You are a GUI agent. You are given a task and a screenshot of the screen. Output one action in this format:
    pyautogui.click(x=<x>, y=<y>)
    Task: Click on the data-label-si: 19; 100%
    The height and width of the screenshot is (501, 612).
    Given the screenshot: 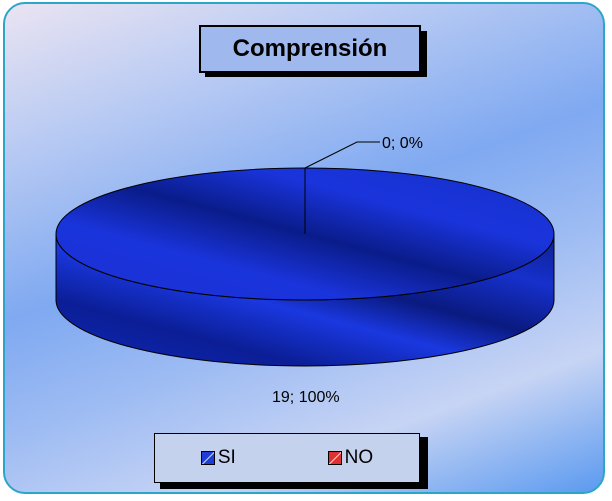 What is the action you would take?
    pyautogui.click(x=306, y=397)
    